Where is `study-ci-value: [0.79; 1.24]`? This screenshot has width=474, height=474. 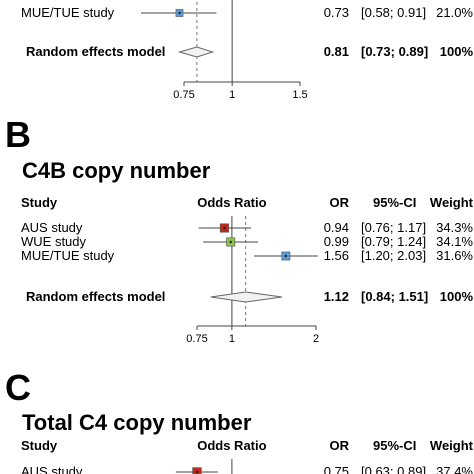 study-ci-value: [0.79; 1.24] is located at coordinates (393, 241).